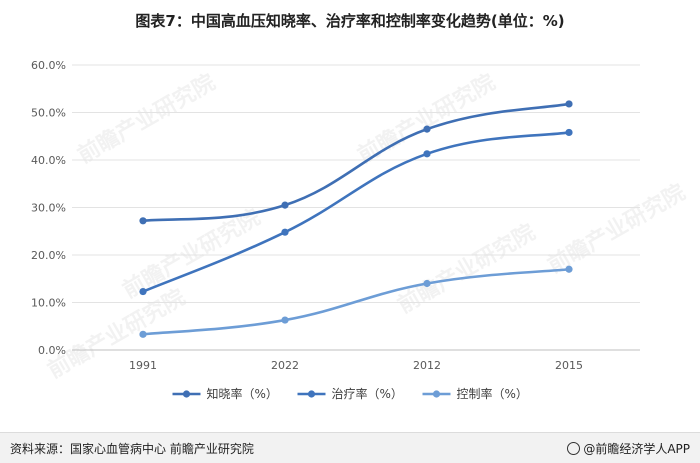  Describe the element at coordinates (48, 113) in the screenshot. I see `y-tick-label: 50.0%` at that location.